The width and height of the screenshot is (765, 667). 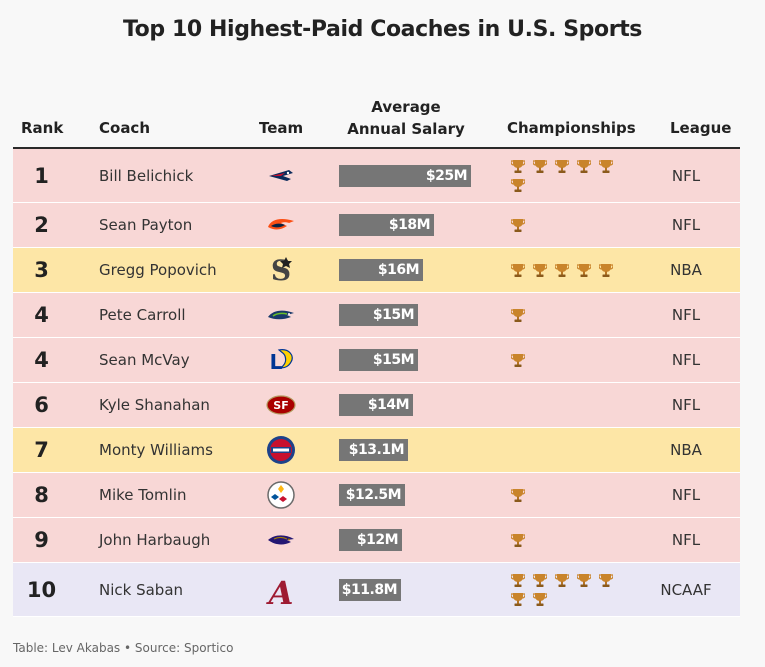 I want to click on table-row: 8 Mike Tomlin $12.5M NFL, so click(x=376, y=495).